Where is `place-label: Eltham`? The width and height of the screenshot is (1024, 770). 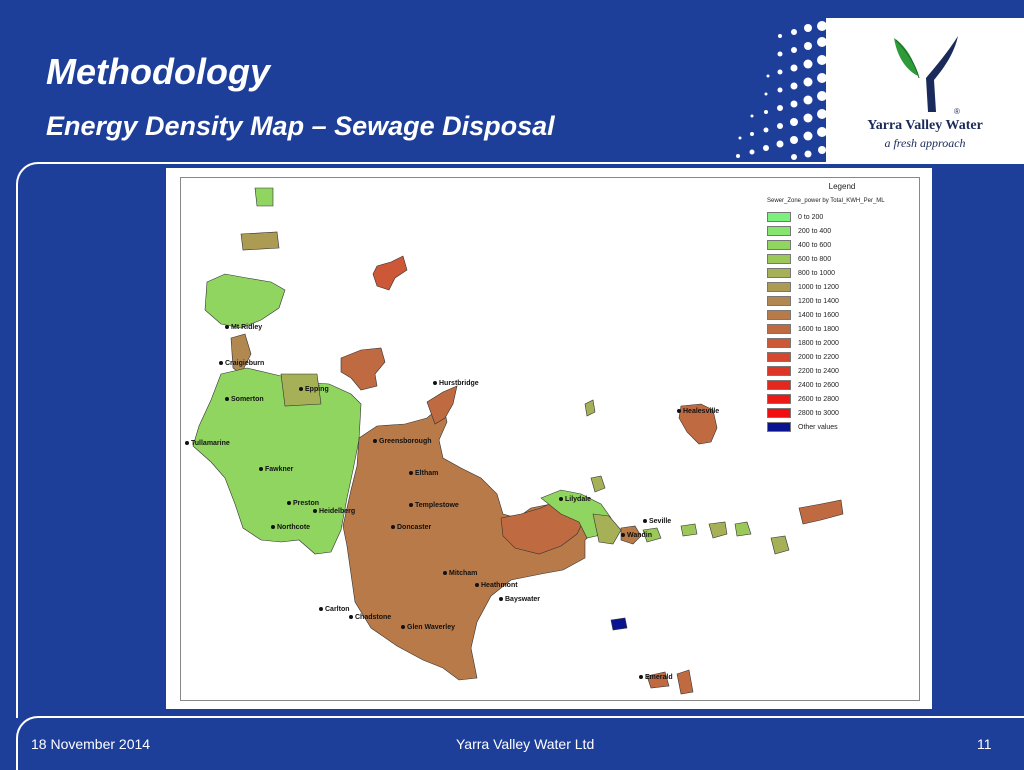
place-label: Eltham is located at coordinates (423, 473).